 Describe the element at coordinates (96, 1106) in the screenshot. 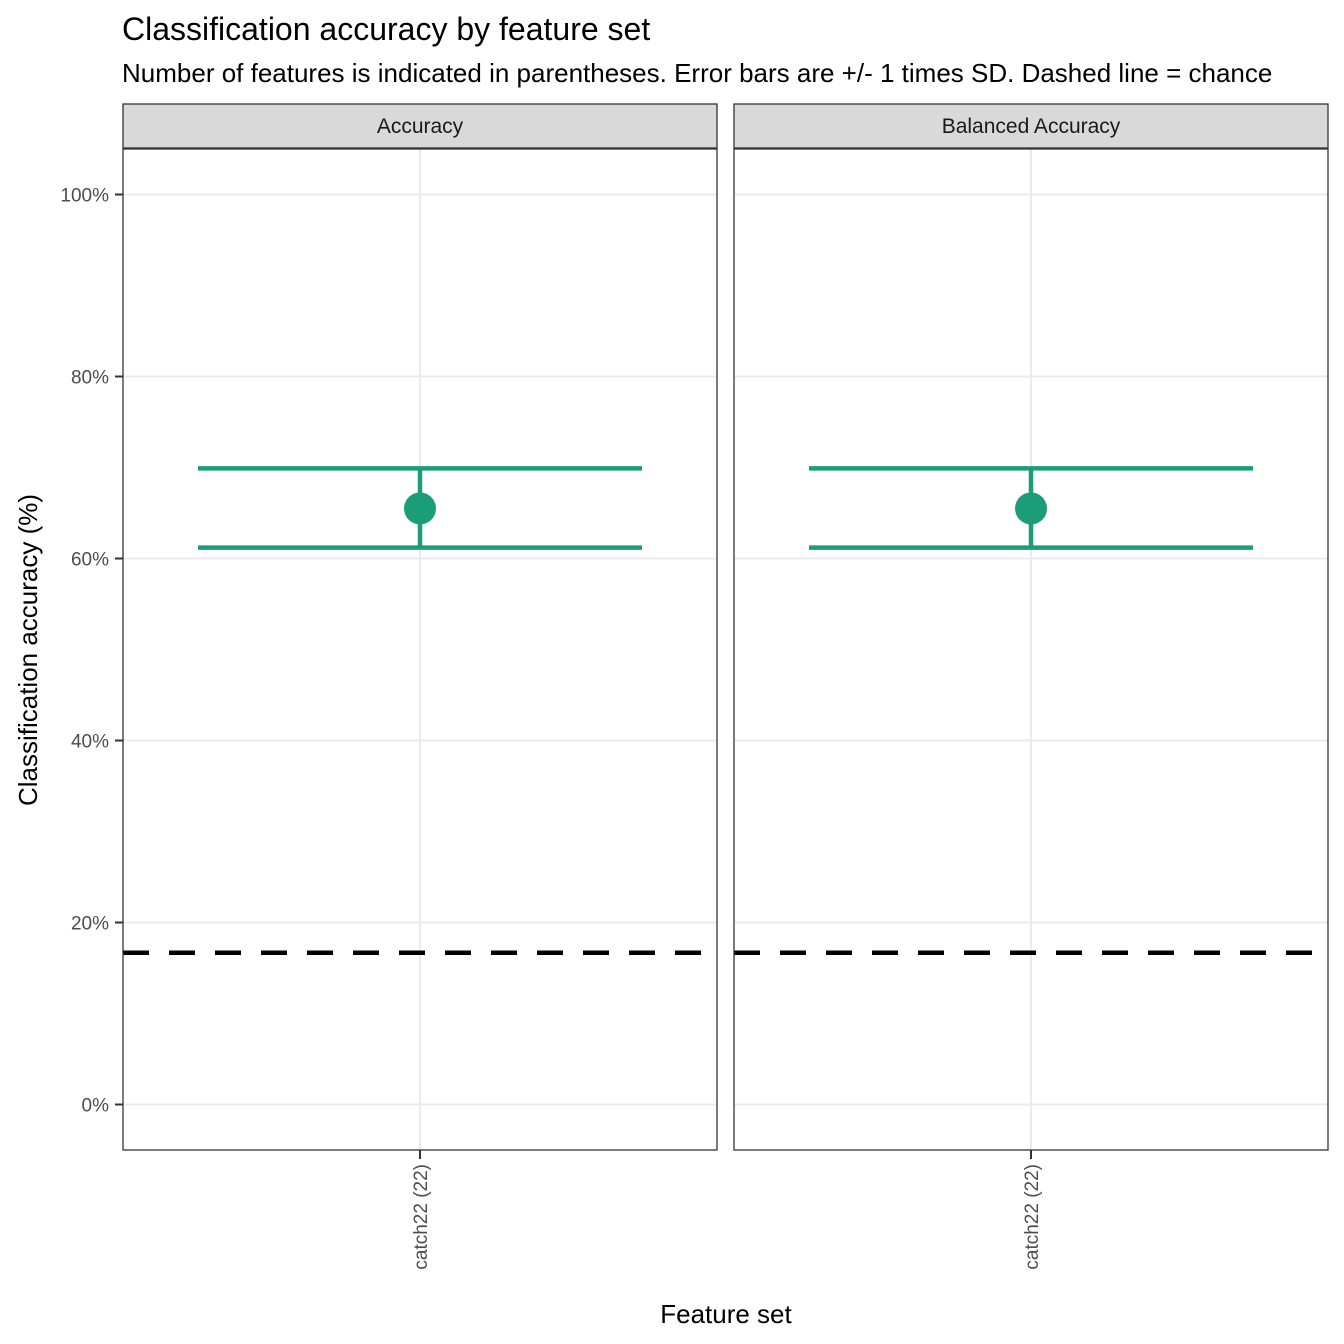

I see `y-tick-label: 0%` at that location.